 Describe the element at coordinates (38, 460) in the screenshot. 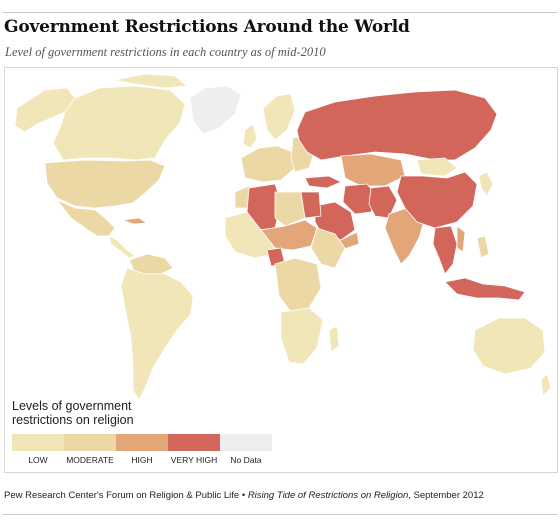

I see `legend-label-low: LOW` at that location.